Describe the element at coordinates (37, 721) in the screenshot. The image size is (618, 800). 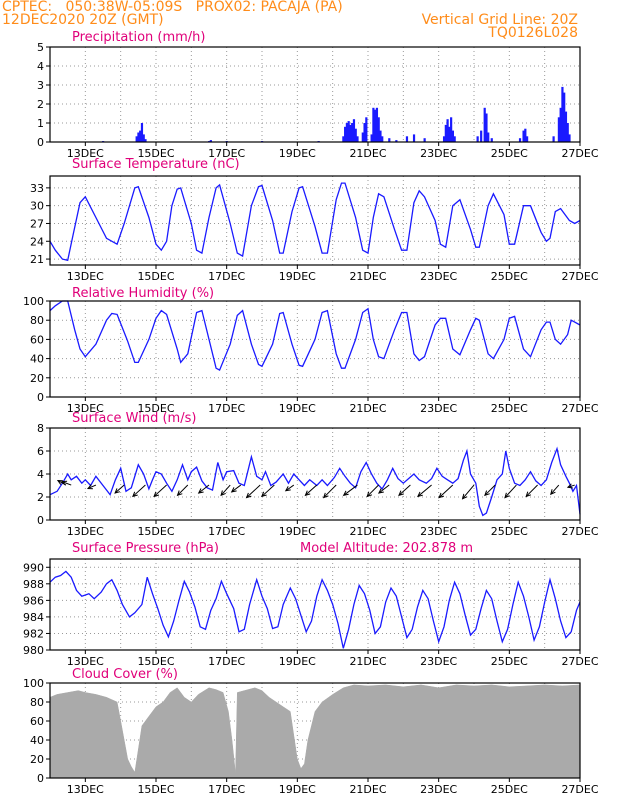
I see `y-tick-label: 60` at that location.